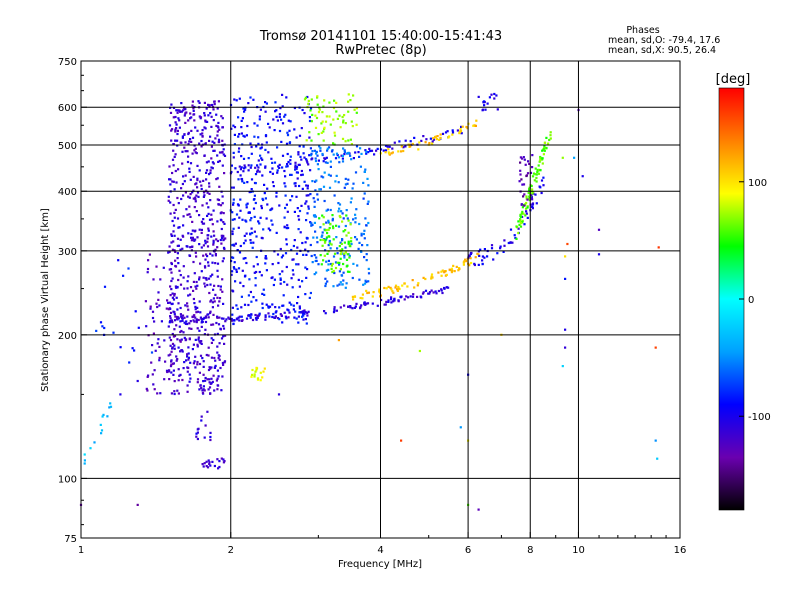 The image size is (800, 605). What do you see at coordinates (757, 183) in the screenshot?
I see `colorbar-tick-label: 100` at bounding box center [757, 183].